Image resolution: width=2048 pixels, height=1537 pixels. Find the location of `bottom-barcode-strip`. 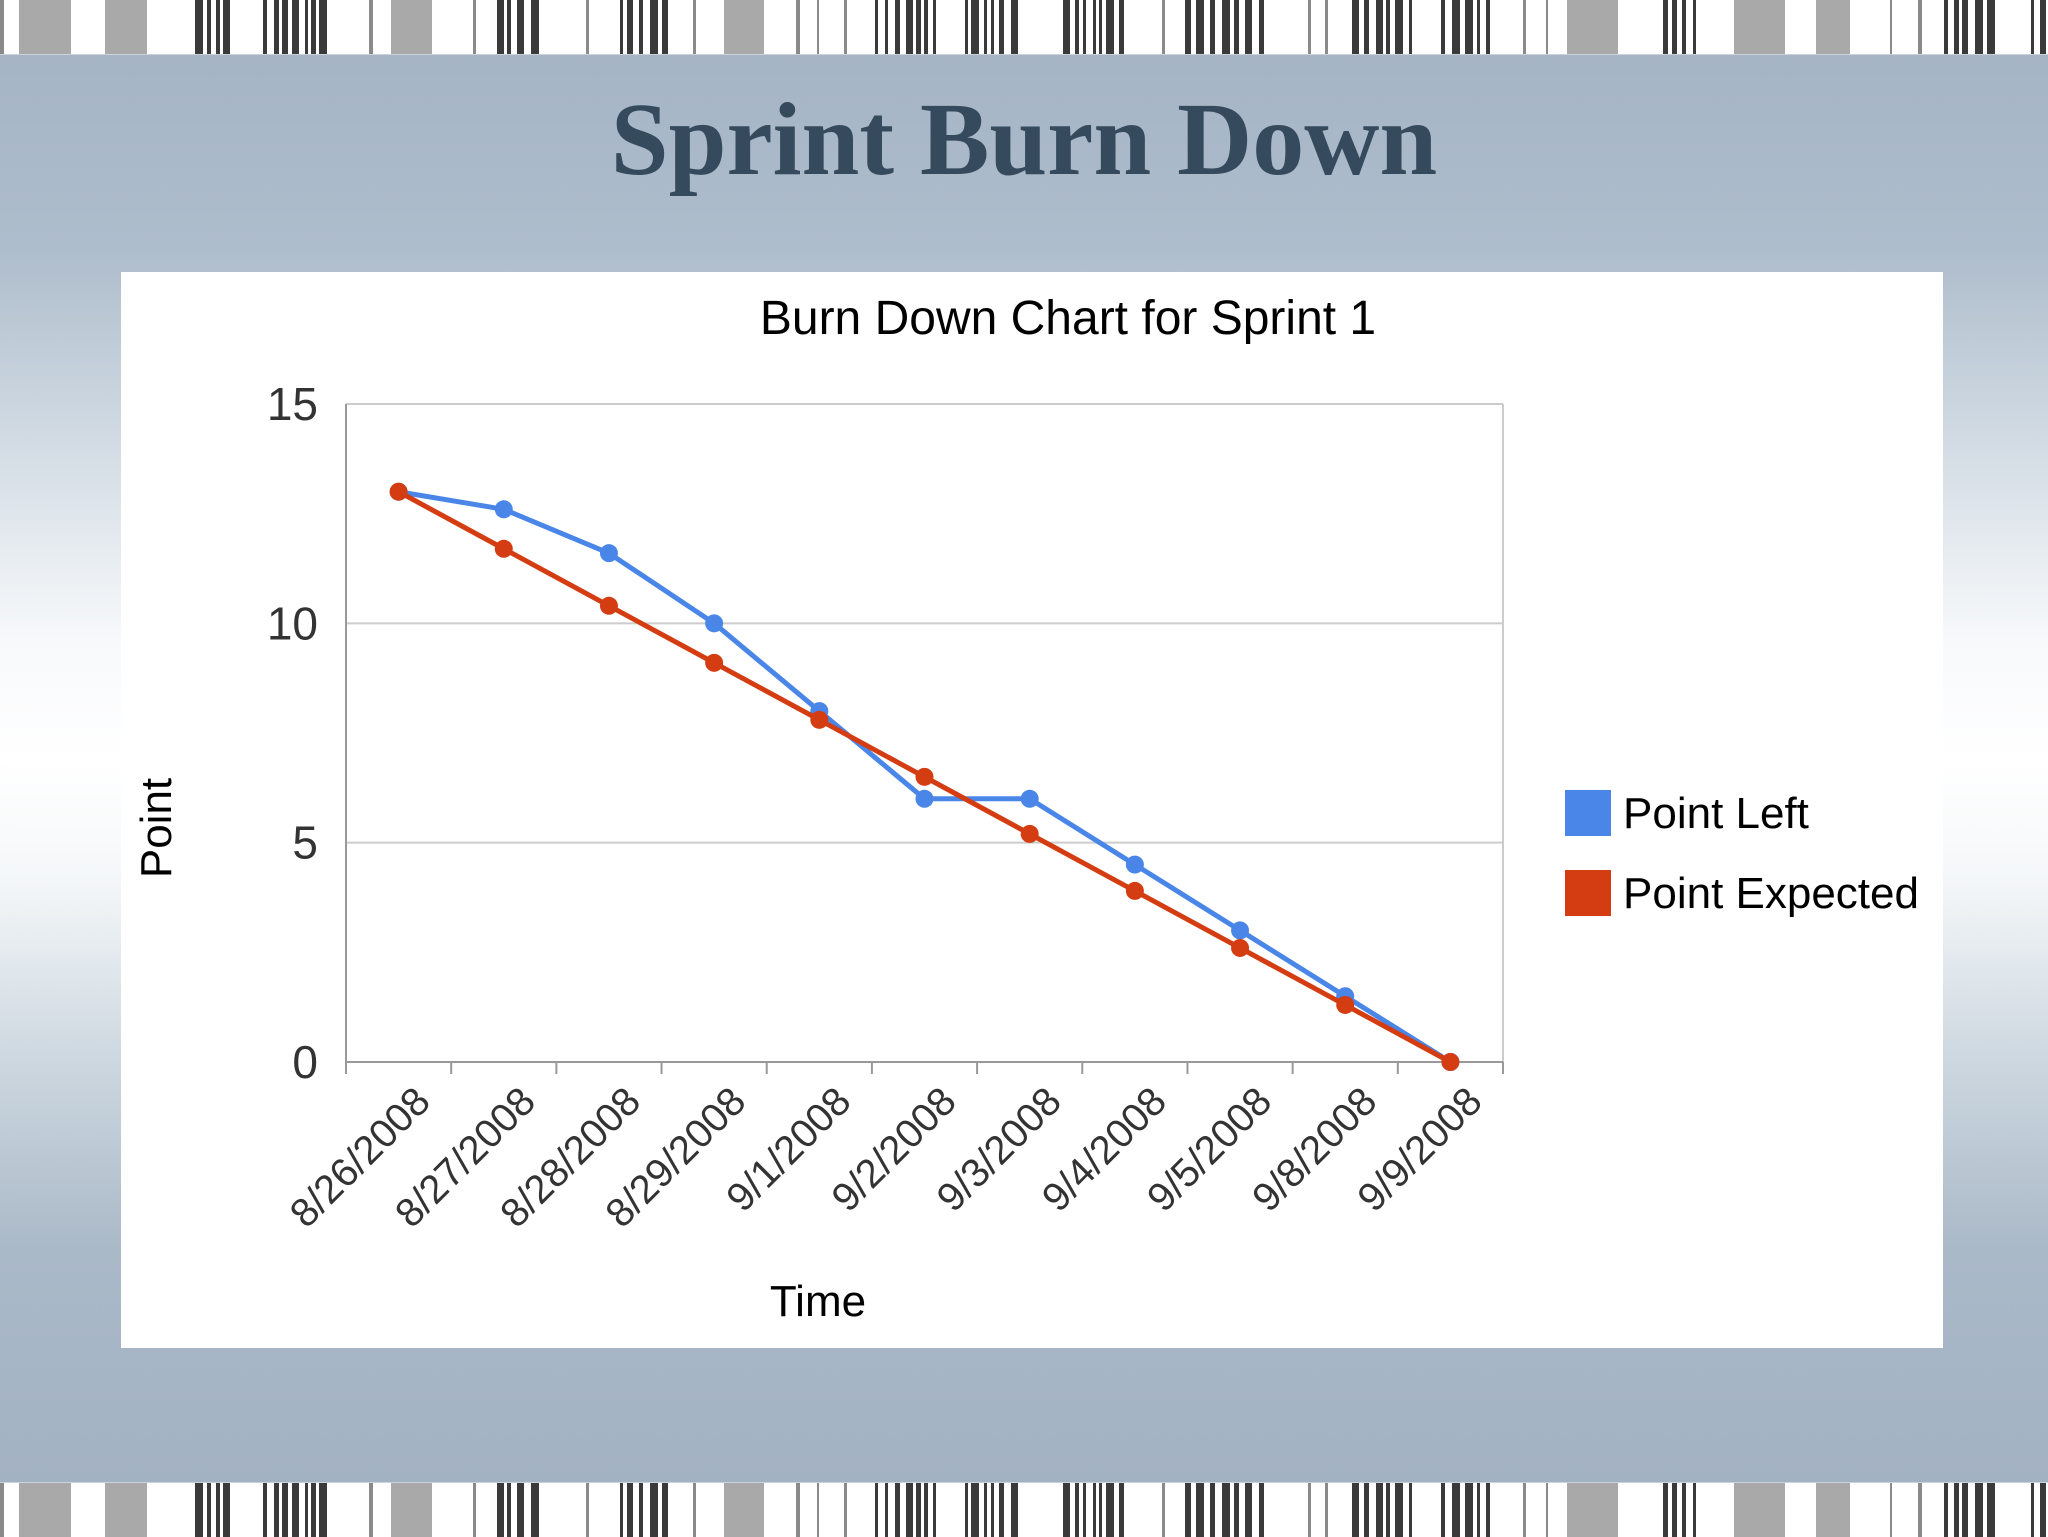

bottom-barcode-strip is located at coordinates (1024, 1509).